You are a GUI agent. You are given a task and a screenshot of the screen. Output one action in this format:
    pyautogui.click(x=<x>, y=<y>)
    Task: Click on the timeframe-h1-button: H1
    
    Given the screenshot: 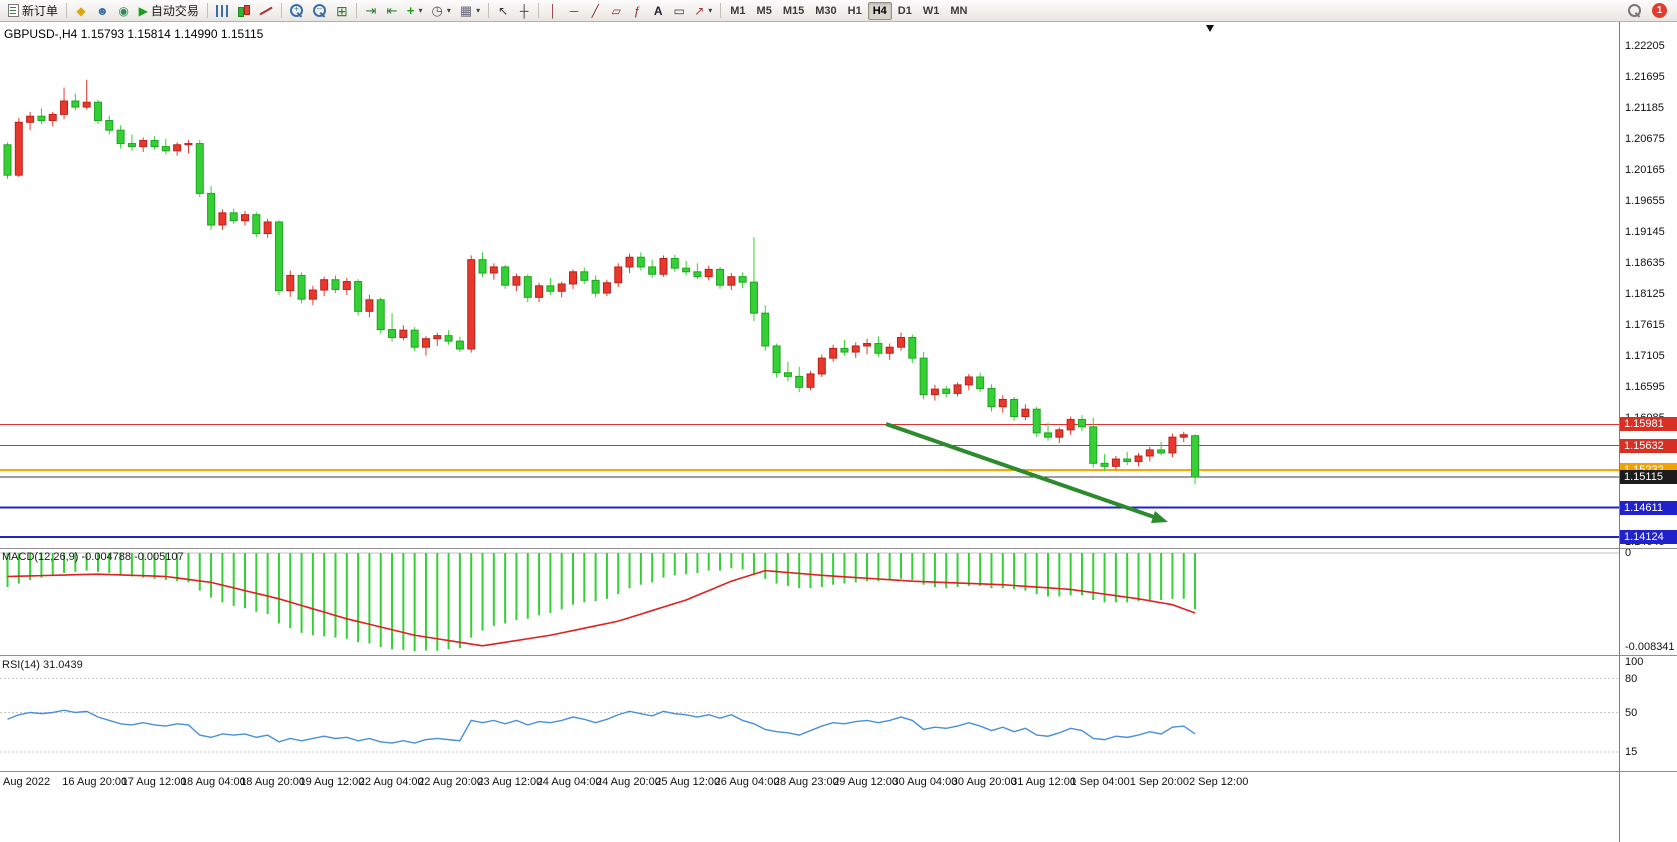 What is the action you would take?
    pyautogui.click(x=854, y=10)
    